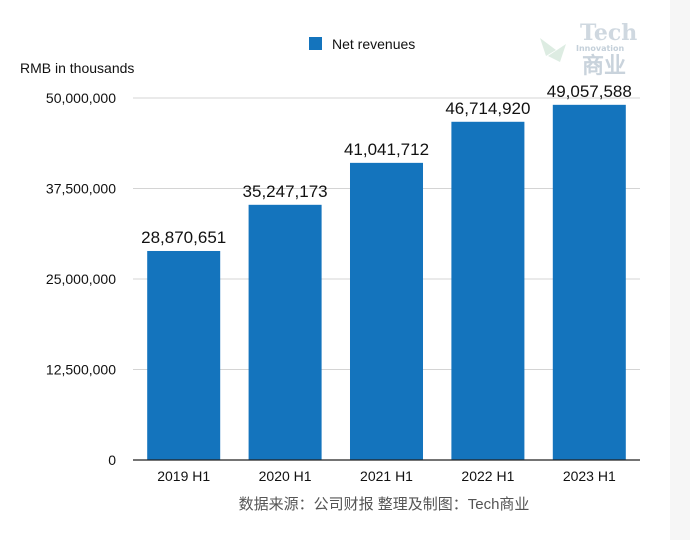 This screenshot has height=540, width=690. I want to click on leaf-arrow-icon, so click(553, 50).